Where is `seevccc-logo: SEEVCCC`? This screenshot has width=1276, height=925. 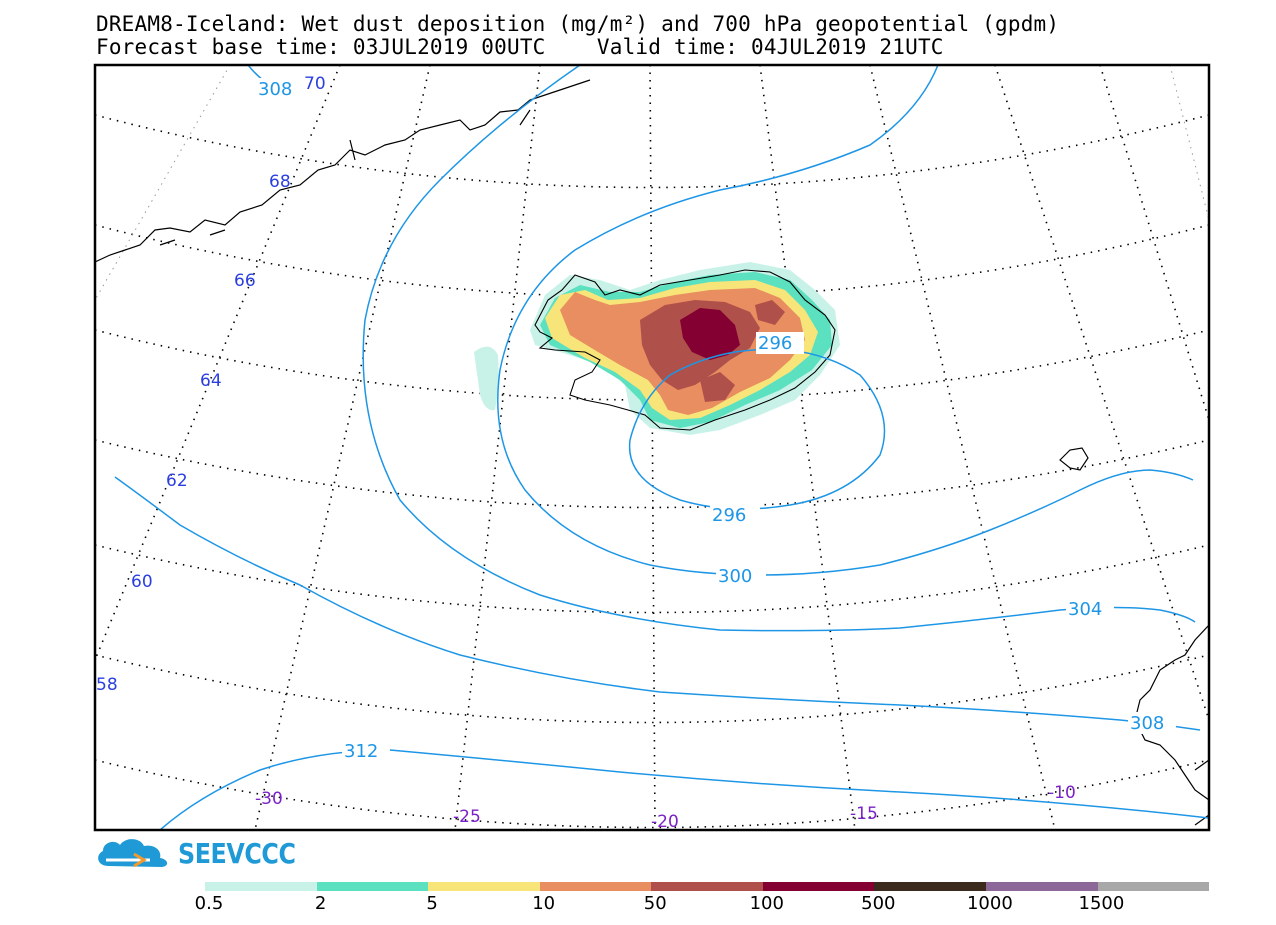 seevccc-logo: SEEVCCC is located at coordinates (205, 853).